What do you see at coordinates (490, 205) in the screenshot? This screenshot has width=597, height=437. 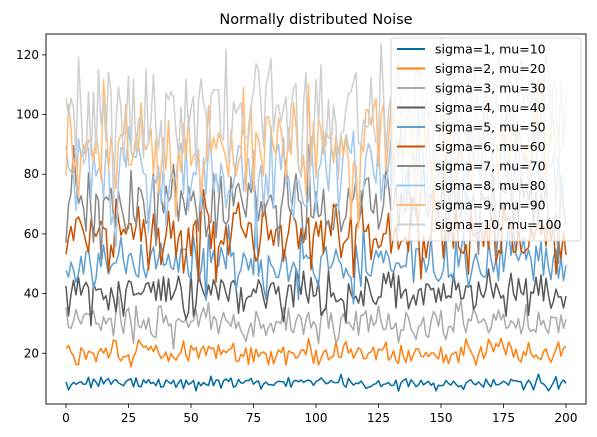 I see `legend-label: sigma=9, mu=90` at bounding box center [490, 205].